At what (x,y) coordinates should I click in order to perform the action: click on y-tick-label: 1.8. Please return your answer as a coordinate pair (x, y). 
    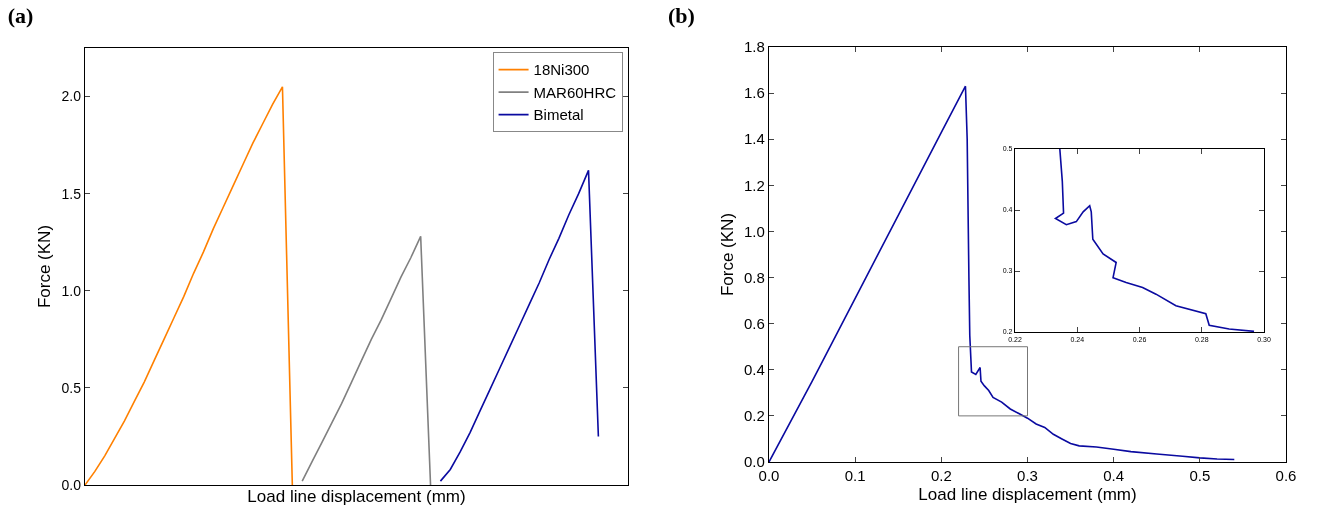
    Looking at the image, I should click on (754, 47).